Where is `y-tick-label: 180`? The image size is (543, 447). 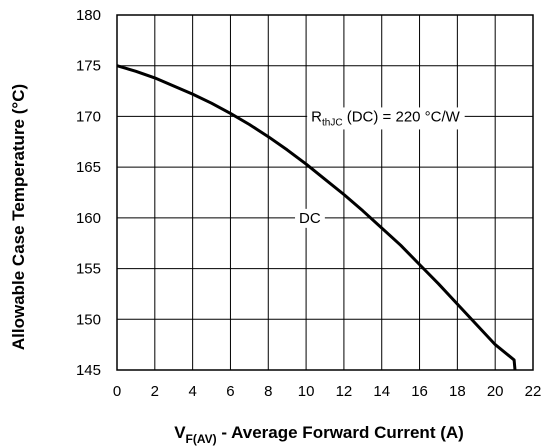 y-tick-label: 180 is located at coordinates (88, 15).